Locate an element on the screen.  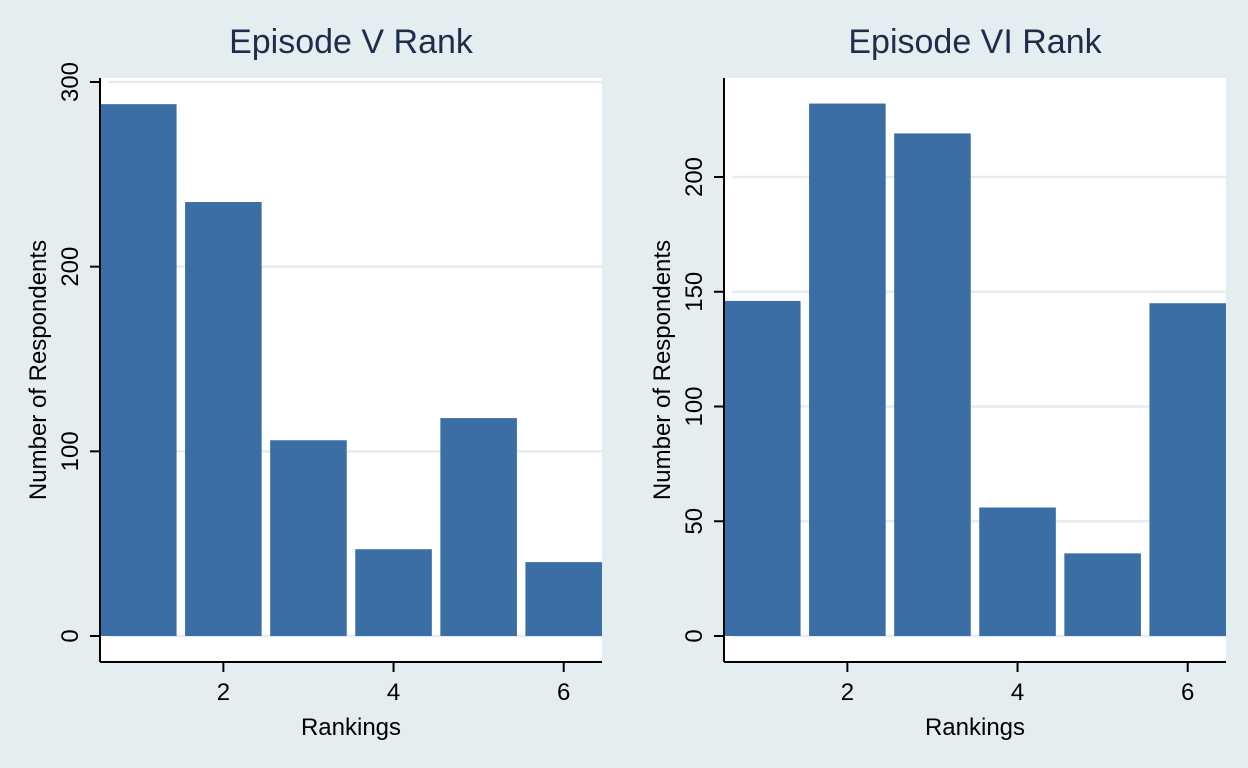
y-tick-label: 300 is located at coordinates (70, 82).